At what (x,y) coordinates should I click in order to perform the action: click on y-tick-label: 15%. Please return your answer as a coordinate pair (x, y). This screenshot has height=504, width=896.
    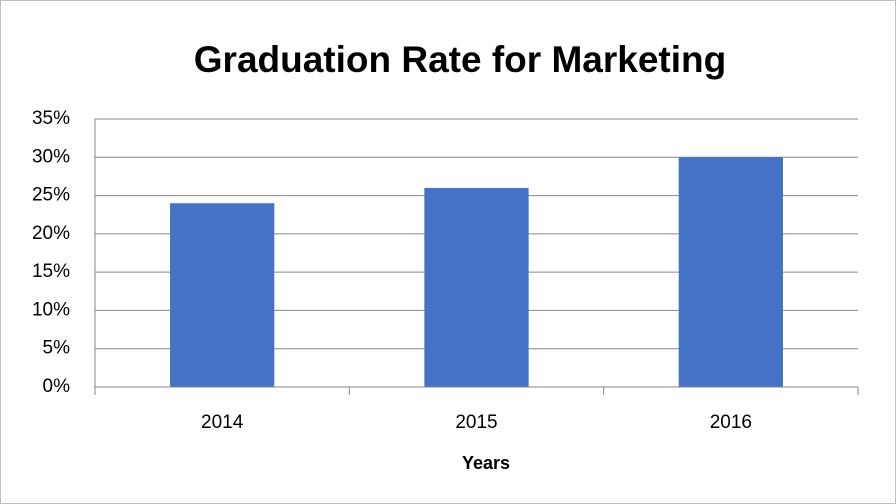
    Looking at the image, I should click on (51, 271).